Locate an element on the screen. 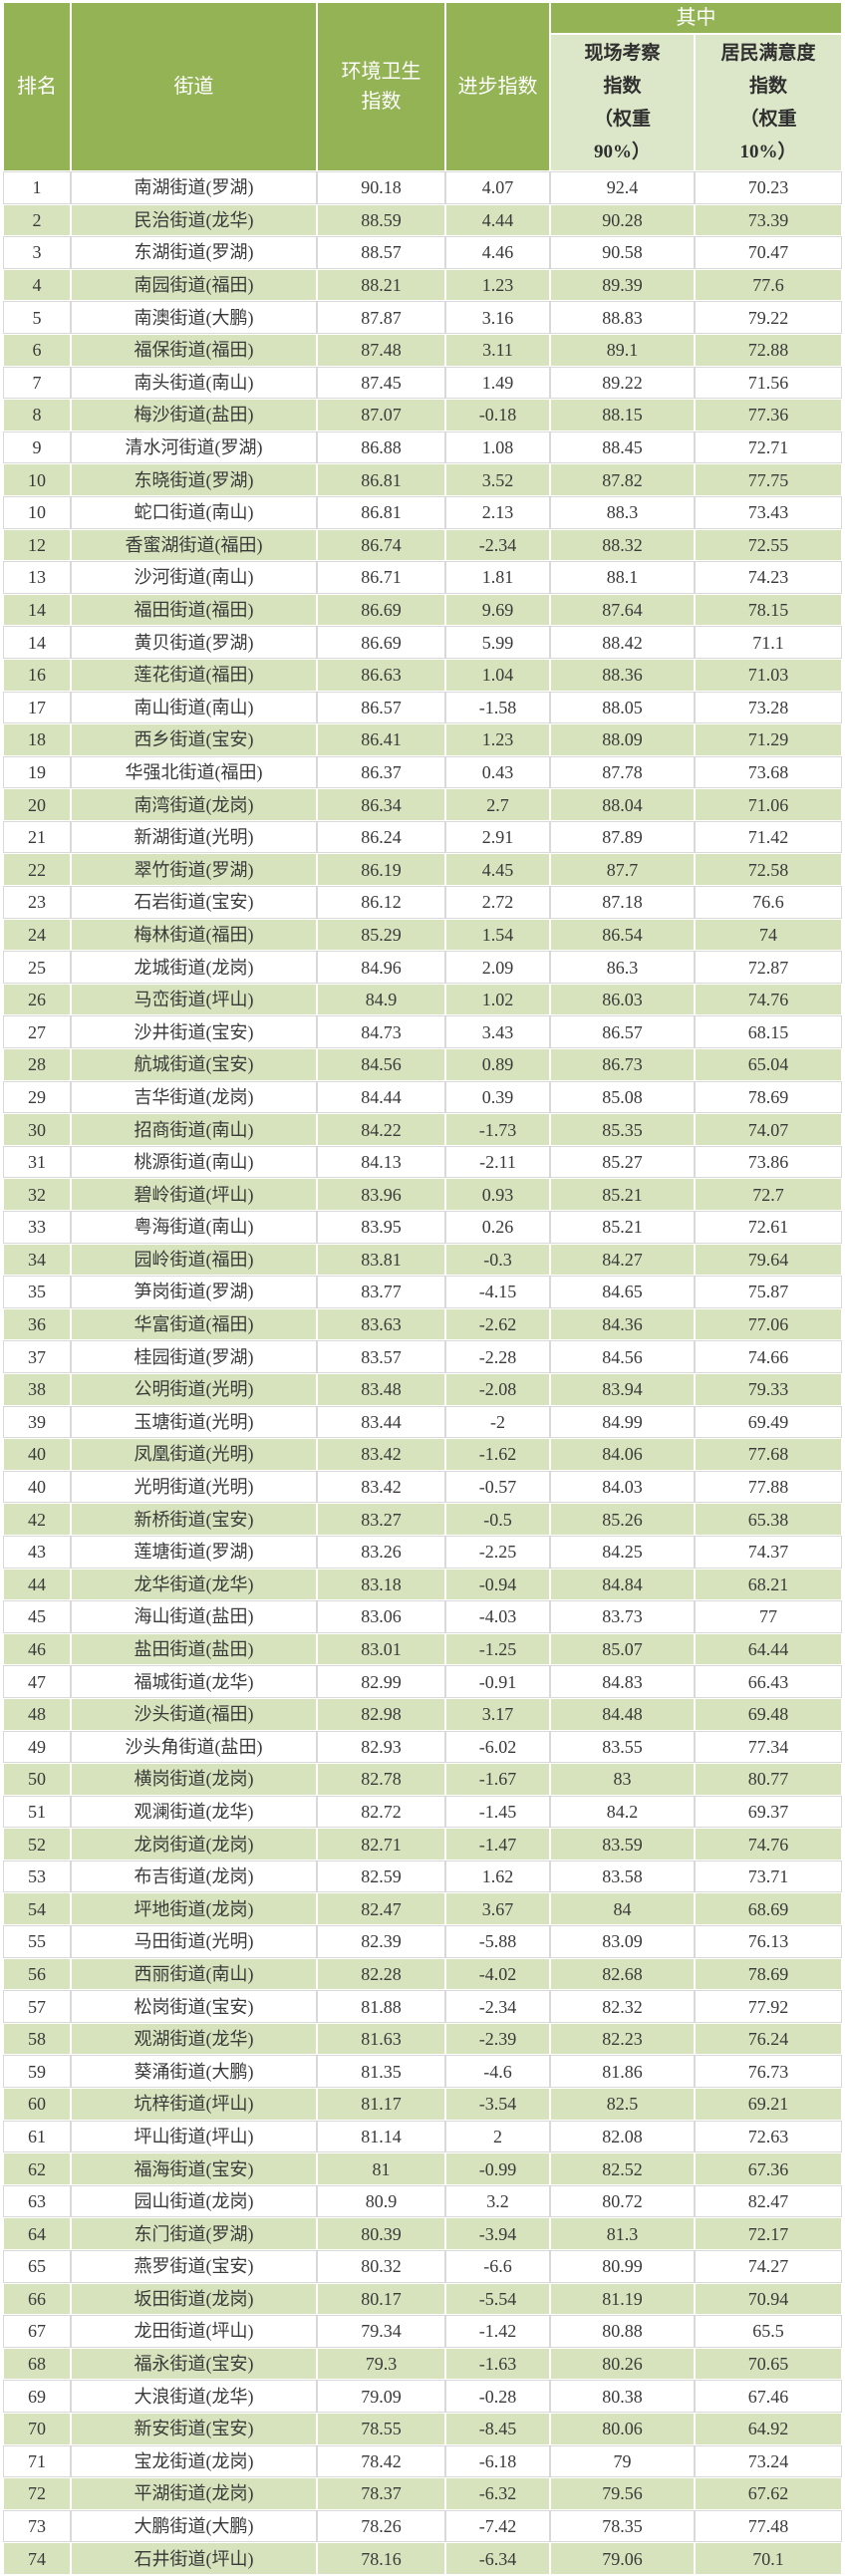  rank-cell: 64 is located at coordinates (37, 2233).